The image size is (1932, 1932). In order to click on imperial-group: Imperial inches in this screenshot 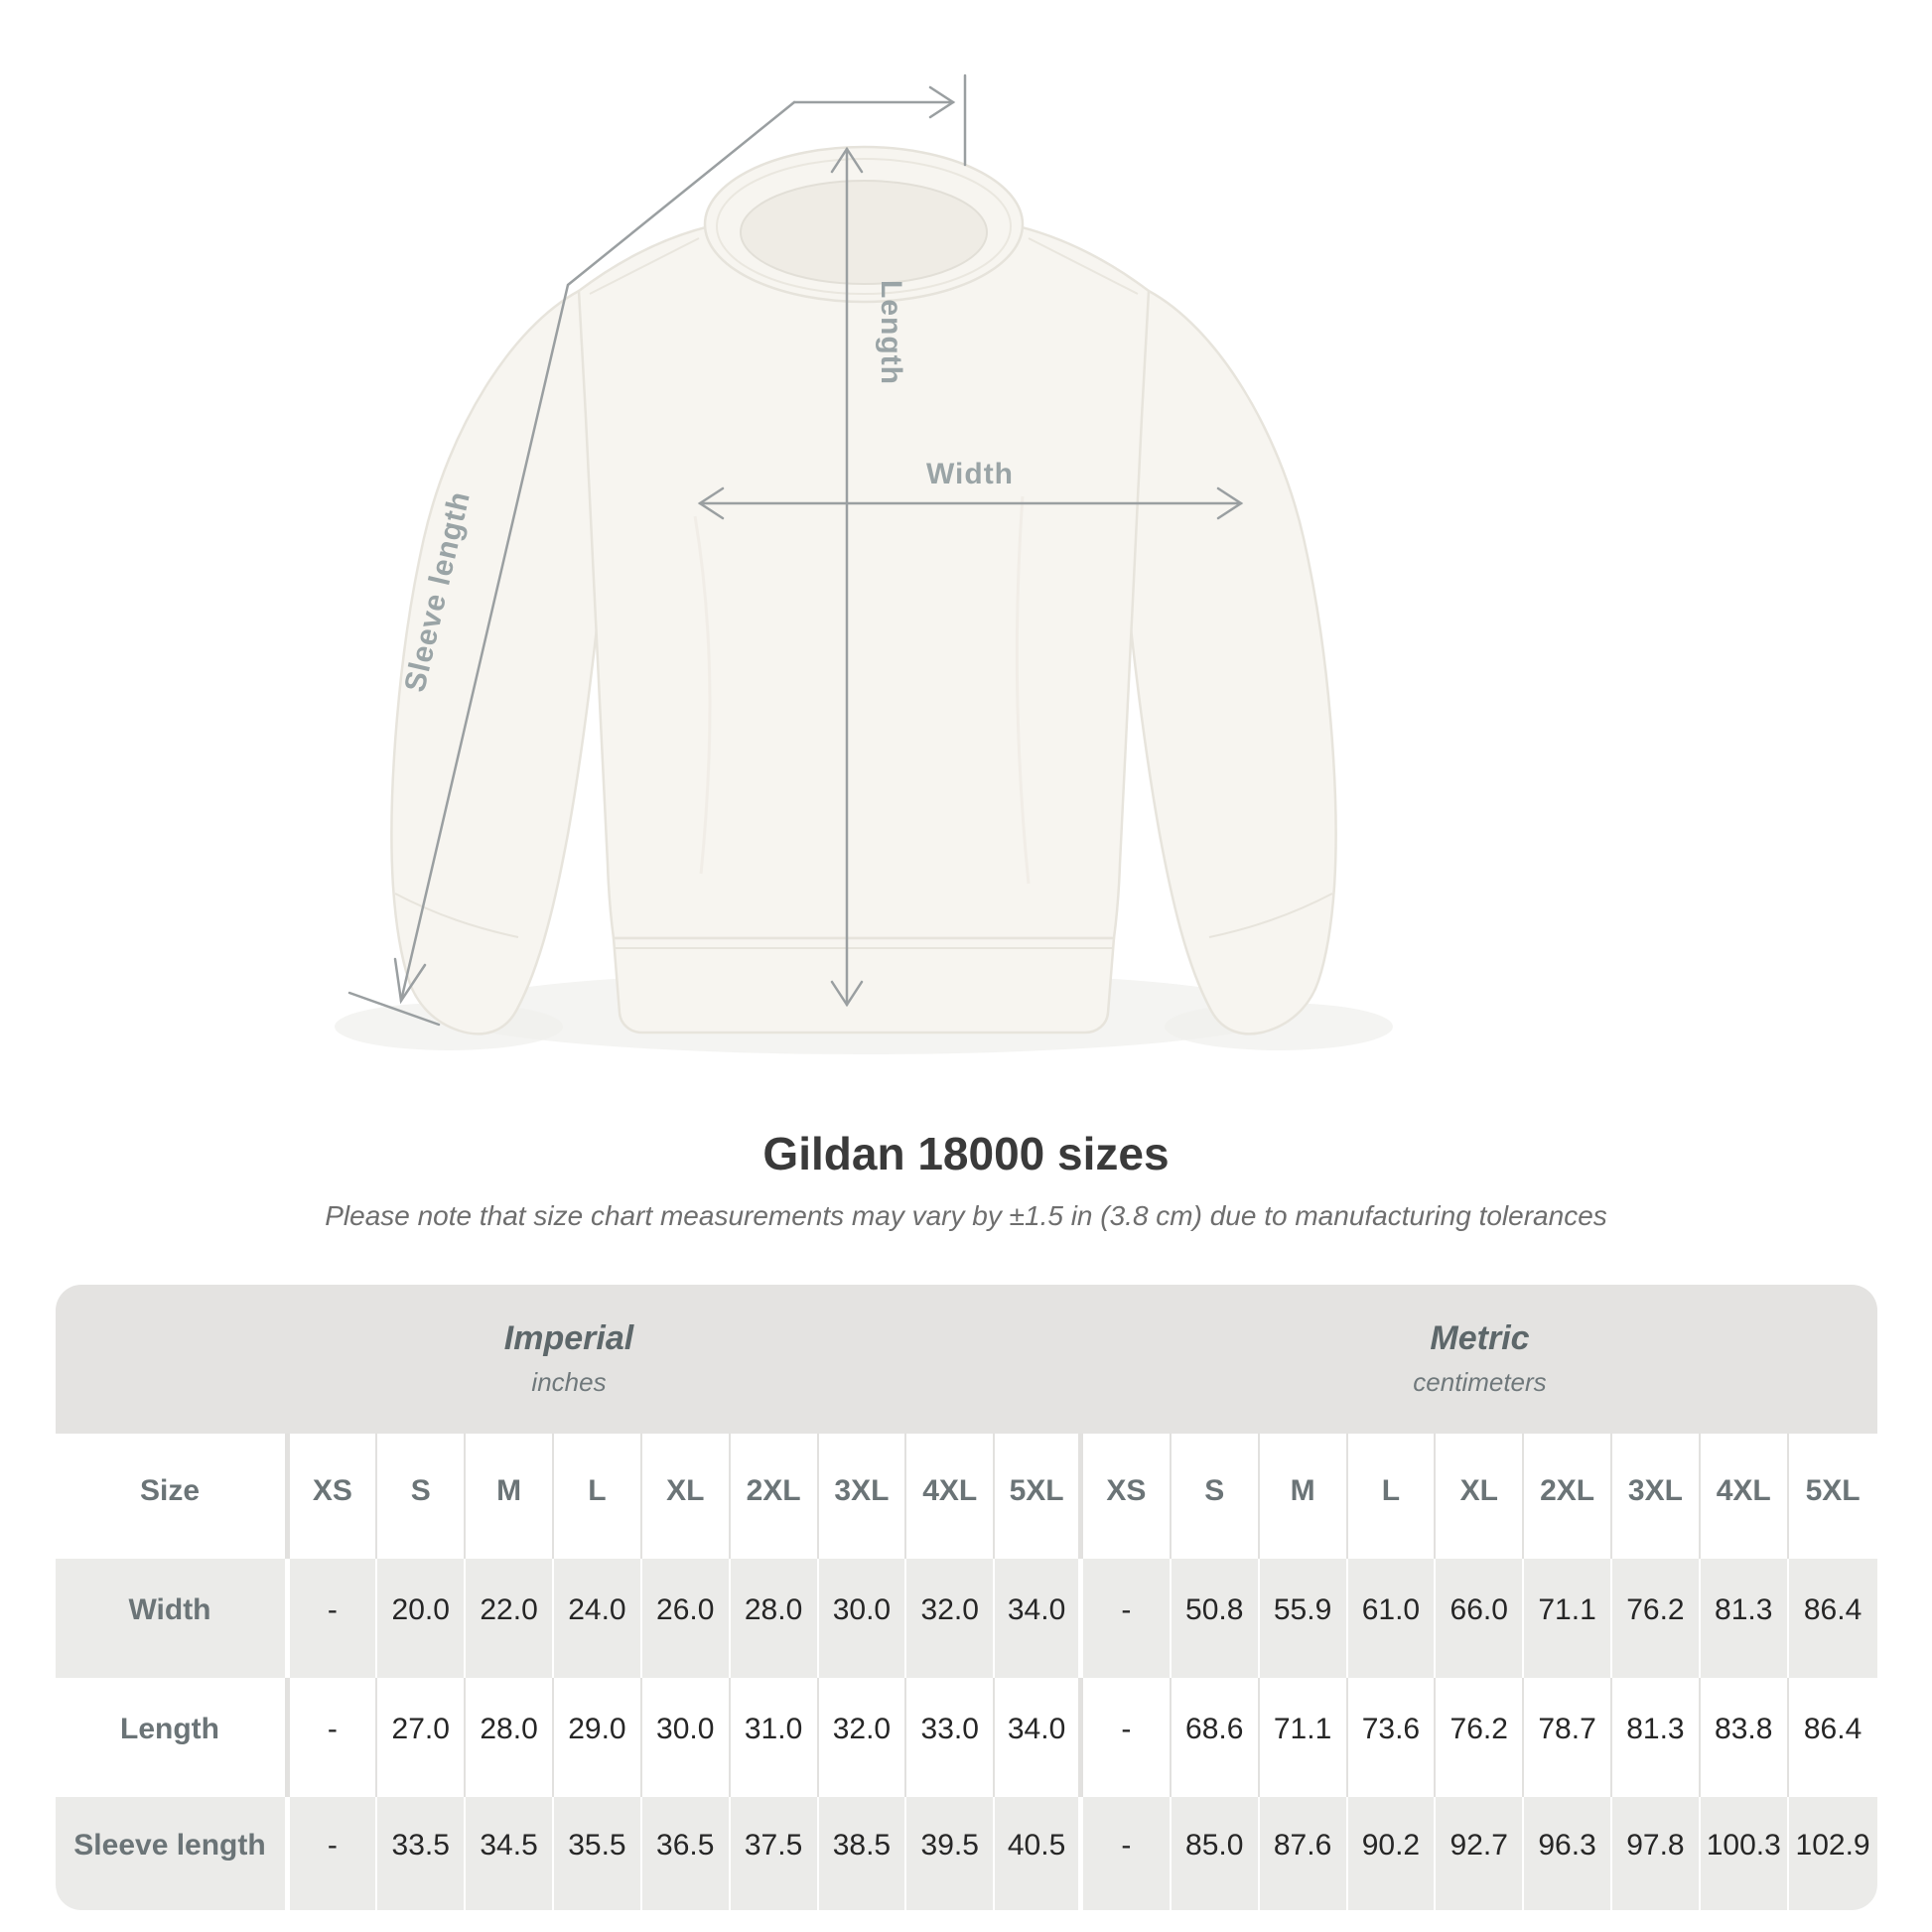, I will do `click(569, 1359)`.